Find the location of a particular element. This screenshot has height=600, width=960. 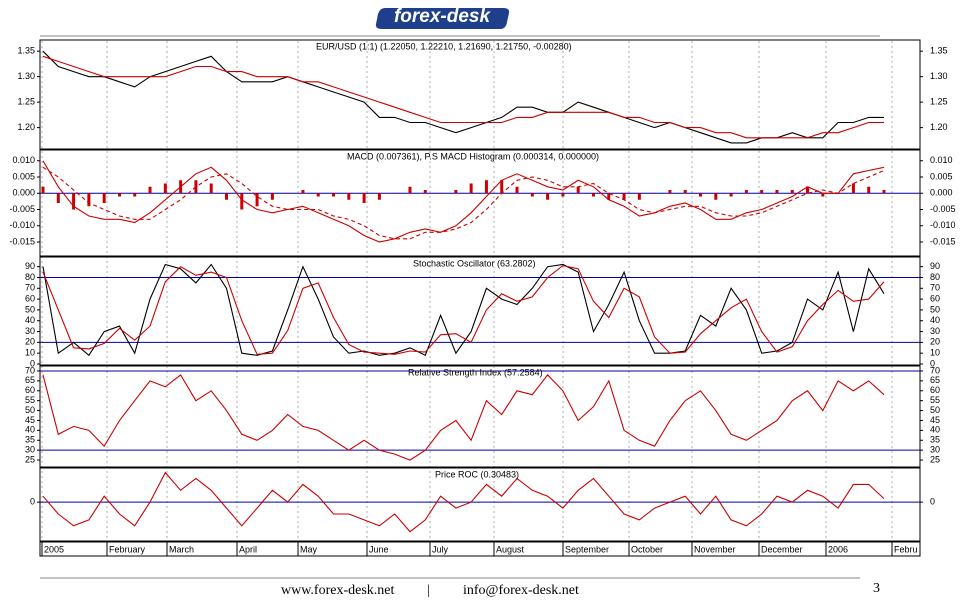

y-tick-label: 1.30 is located at coordinates (26, 76).